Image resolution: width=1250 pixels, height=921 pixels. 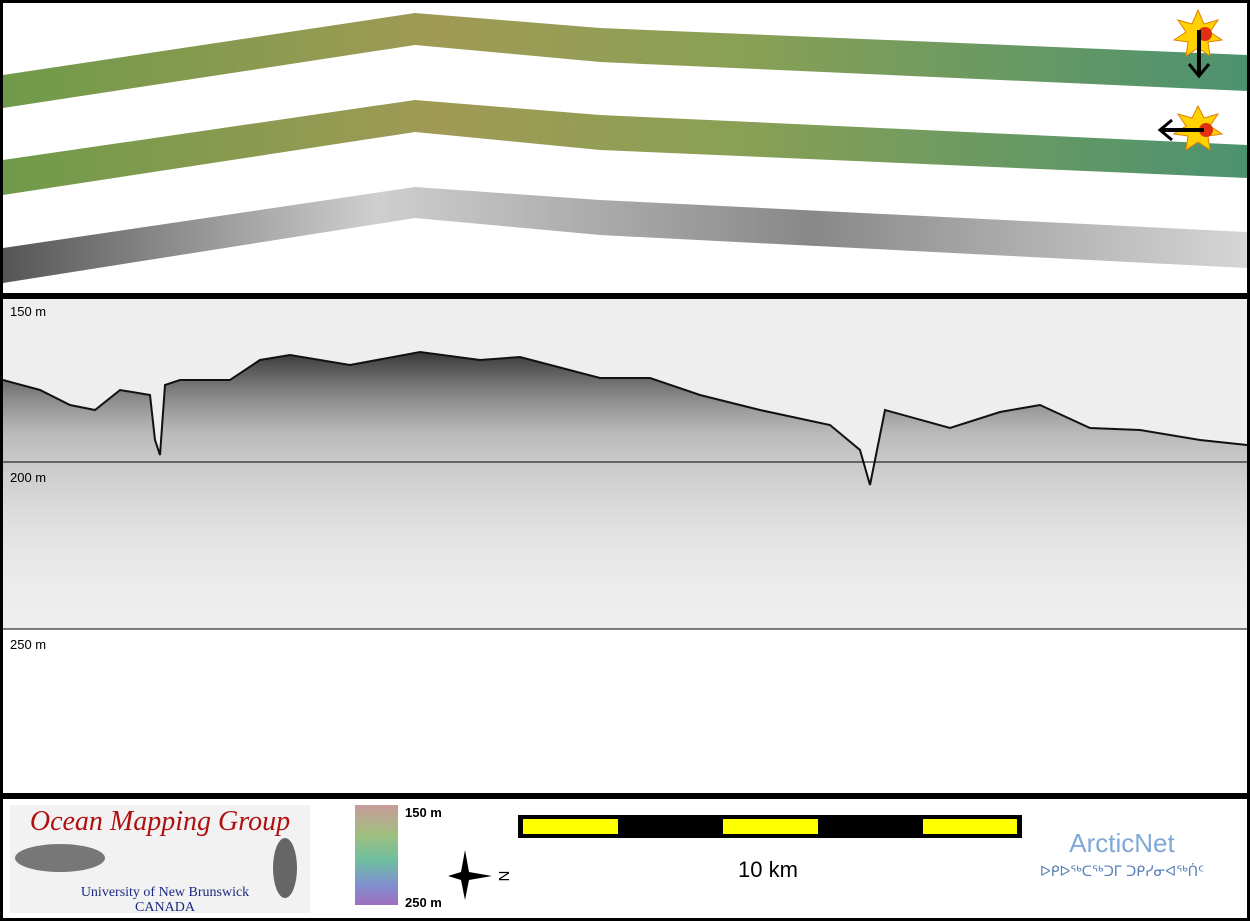 I want to click on partner-name: ArcticNet, so click(x=1122, y=843).